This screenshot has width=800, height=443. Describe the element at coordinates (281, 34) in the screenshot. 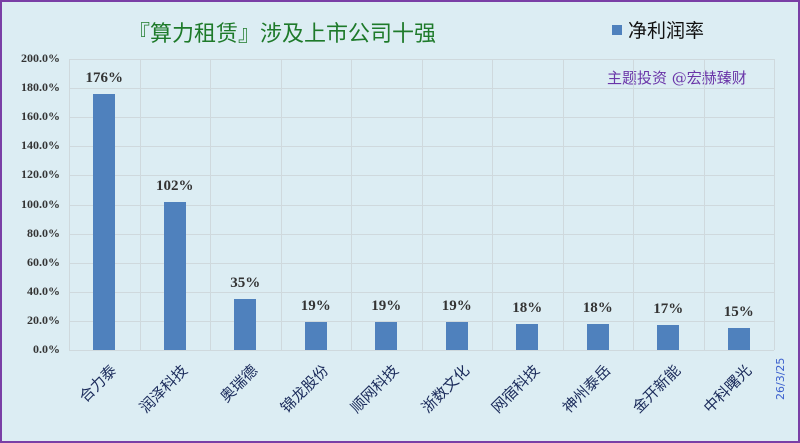

I see `chart-title: 『算力租赁』涉及上市公司十强` at that location.